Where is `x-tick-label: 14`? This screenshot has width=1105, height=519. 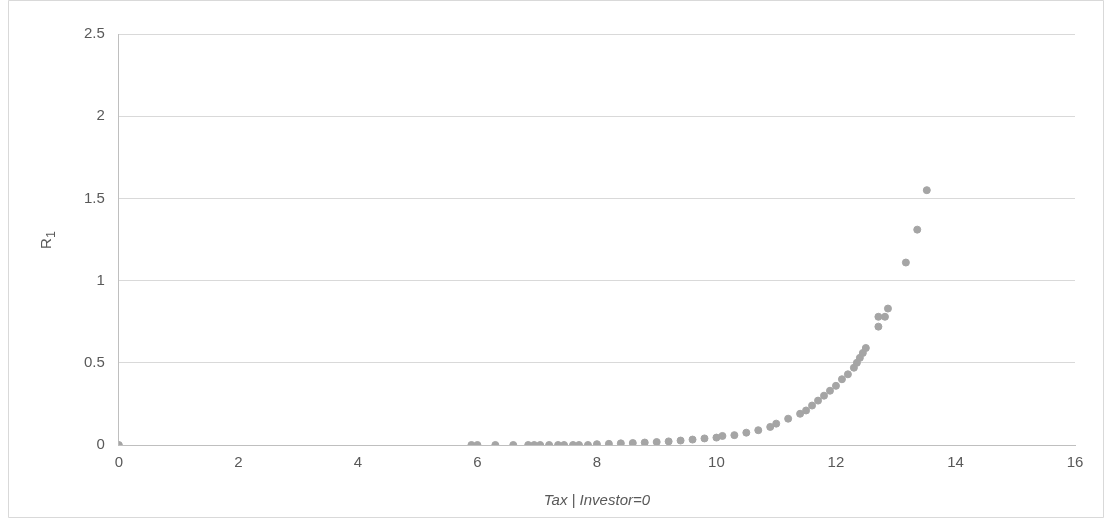
x-tick-label: 14 is located at coordinates (955, 462).